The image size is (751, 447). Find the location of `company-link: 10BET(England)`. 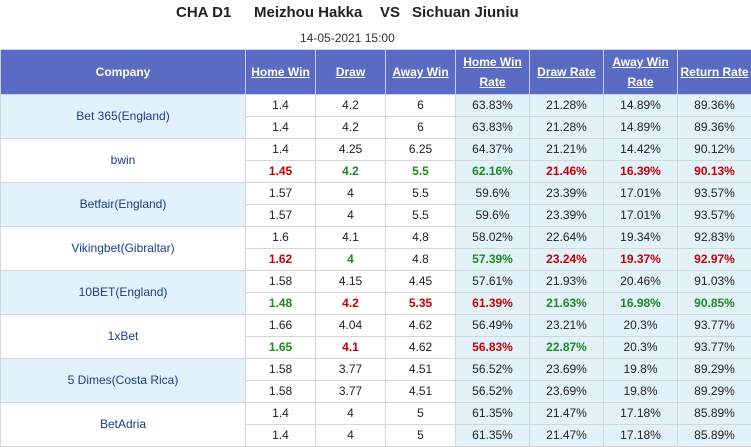

company-link: 10BET(England) is located at coordinates (123, 293).